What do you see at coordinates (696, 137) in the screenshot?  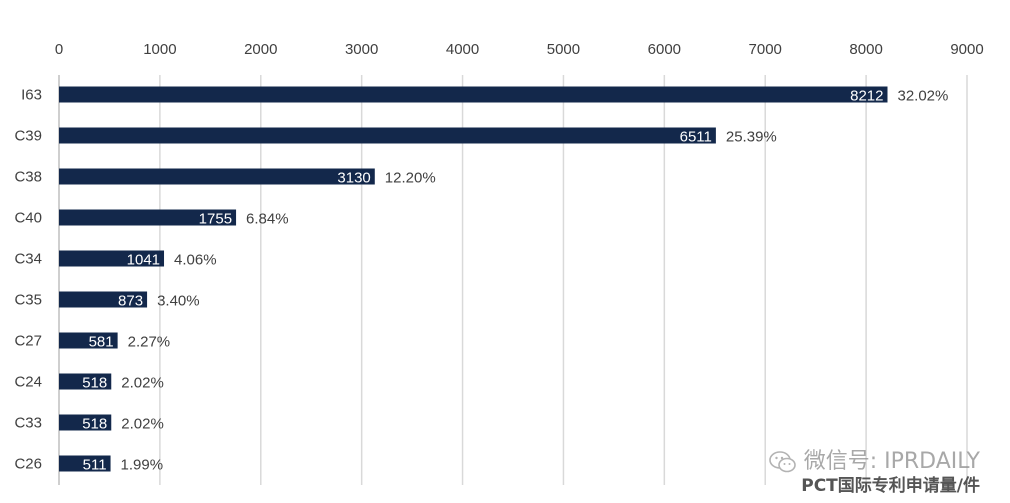 I see `value-label-C39: 6511` at bounding box center [696, 137].